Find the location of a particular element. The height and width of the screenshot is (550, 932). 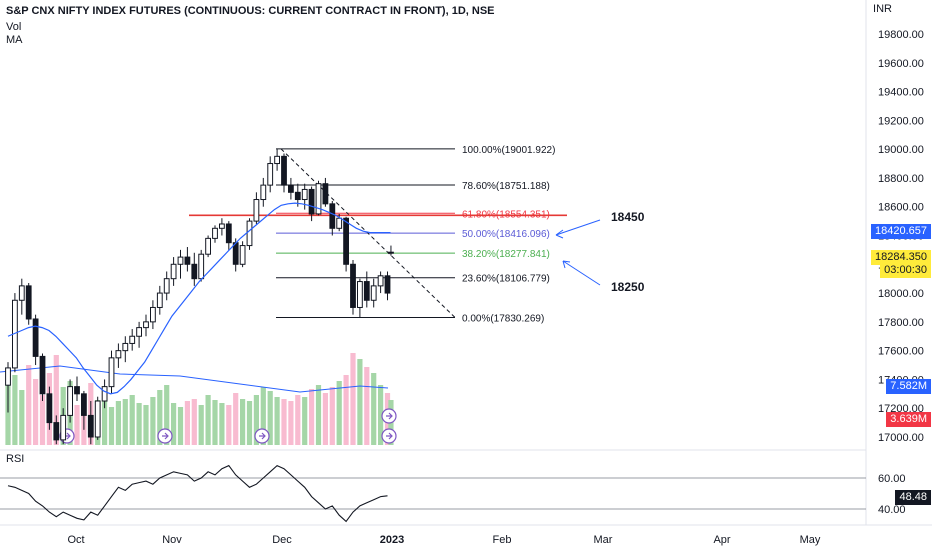

time-tick-label: Apr is located at coordinates (721, 540).